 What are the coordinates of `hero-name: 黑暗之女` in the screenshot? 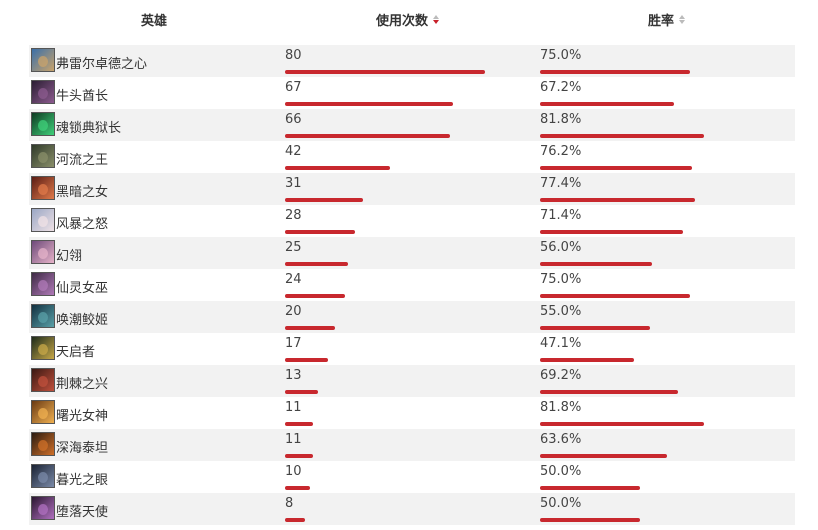 It's located at (82, 192).